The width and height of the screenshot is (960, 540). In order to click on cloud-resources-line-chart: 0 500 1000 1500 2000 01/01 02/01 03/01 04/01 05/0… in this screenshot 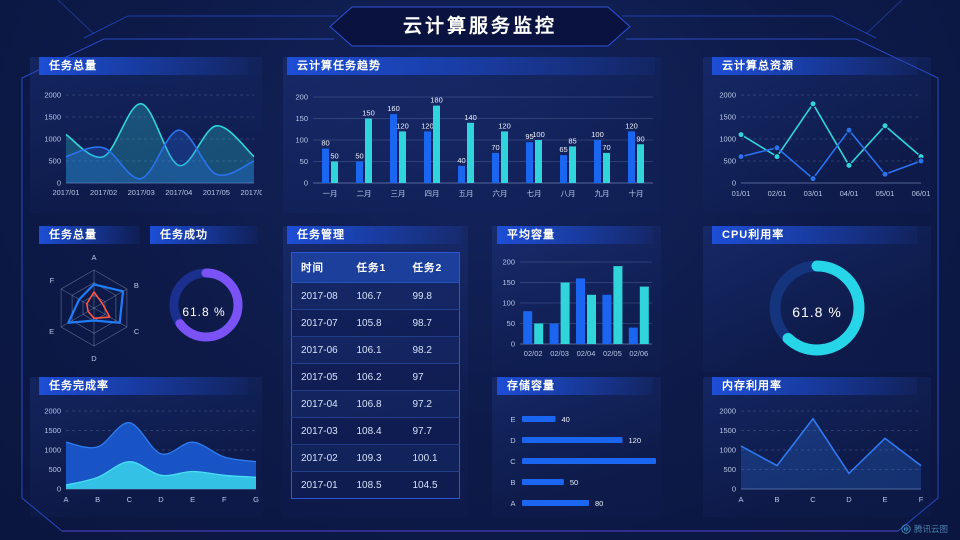, I will do `click(817, 148)`.